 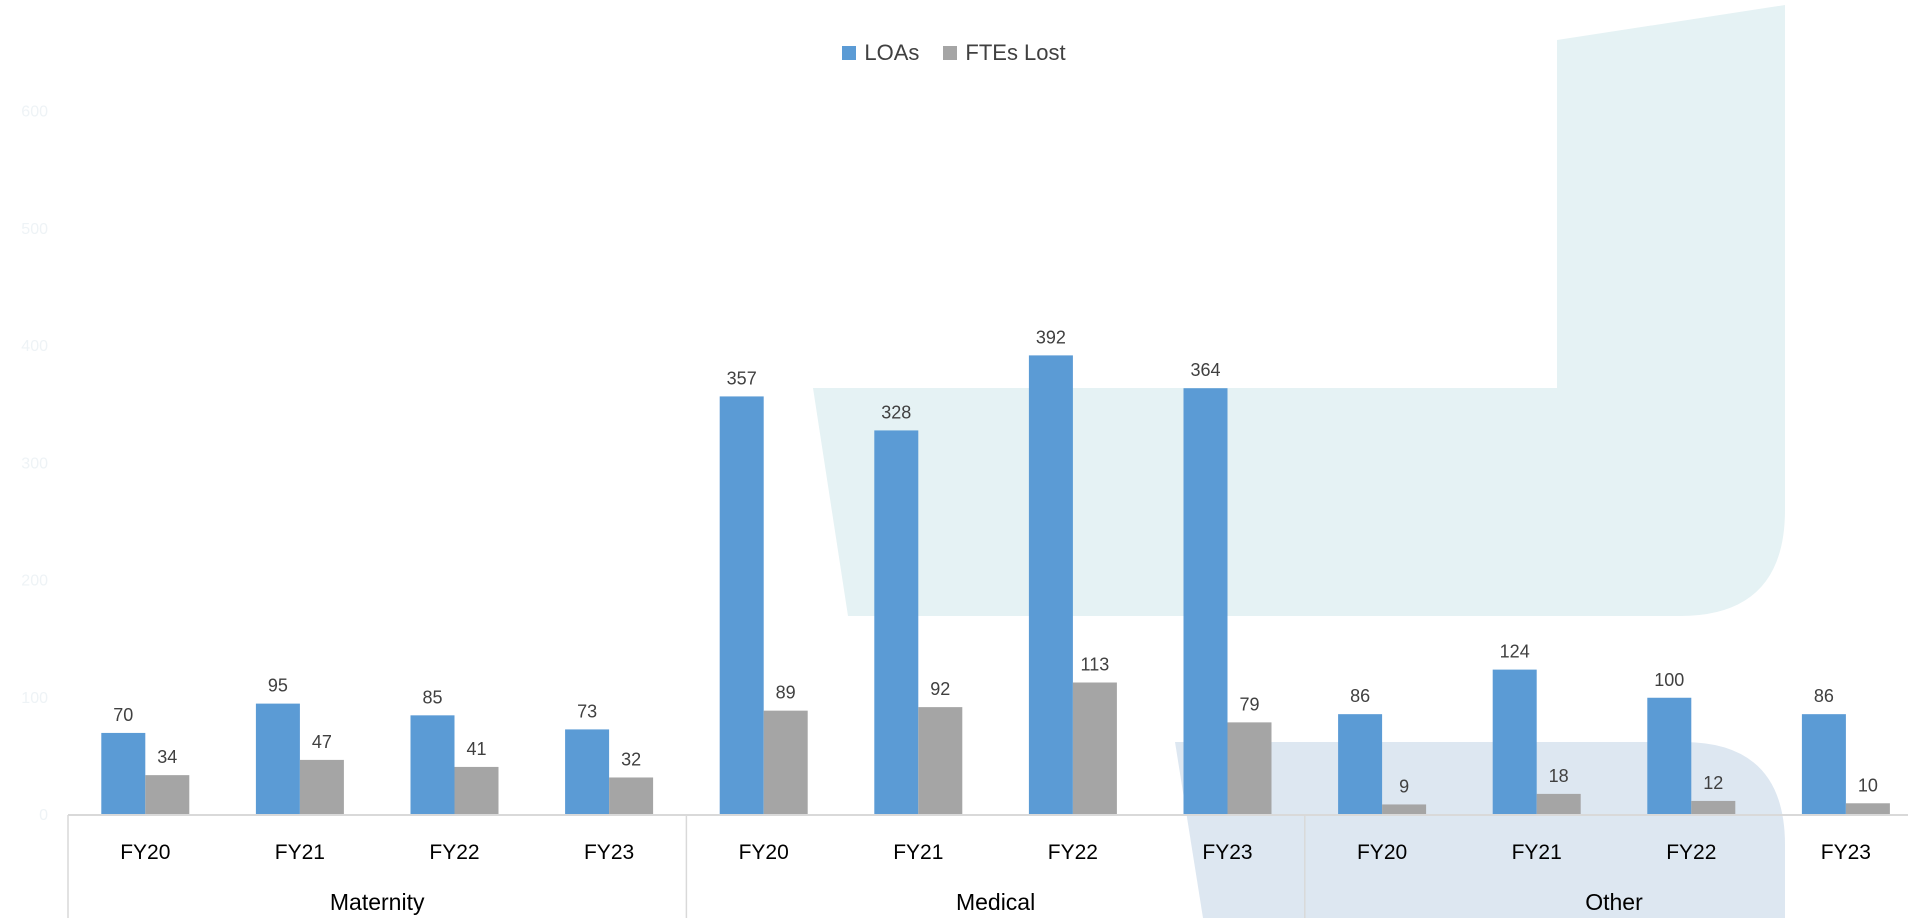 What do you see at coordinates (1559, 776) in the screenshot?
I see `data-label-ftes-lost: 18` at bounding box center [1559, 776].